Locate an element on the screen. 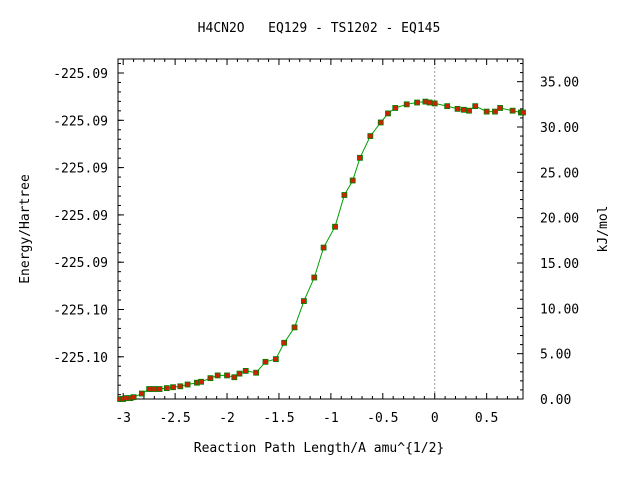 This screenshot has height=480, width=640. x-tick-label: -1.5 is located at coordinates (278, 418).